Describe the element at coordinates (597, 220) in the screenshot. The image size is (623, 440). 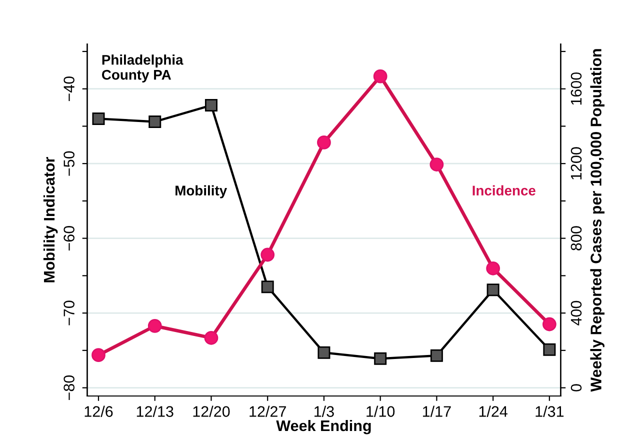
I see `y2-axis-title: Weekly Reported Cases per 100,000 Population` at that location.